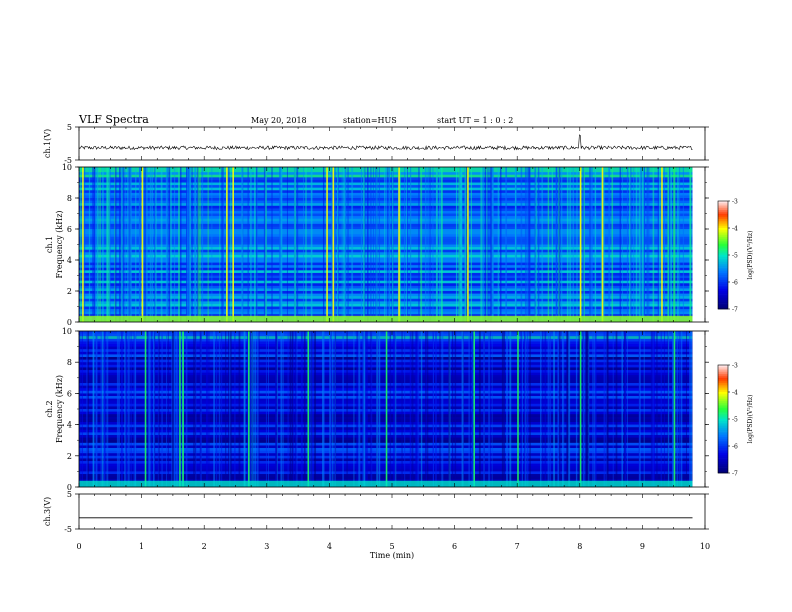 The width and height of the screenshot is (792, 612). I want to click on freq-tick-label: 4, so click(69, 260).